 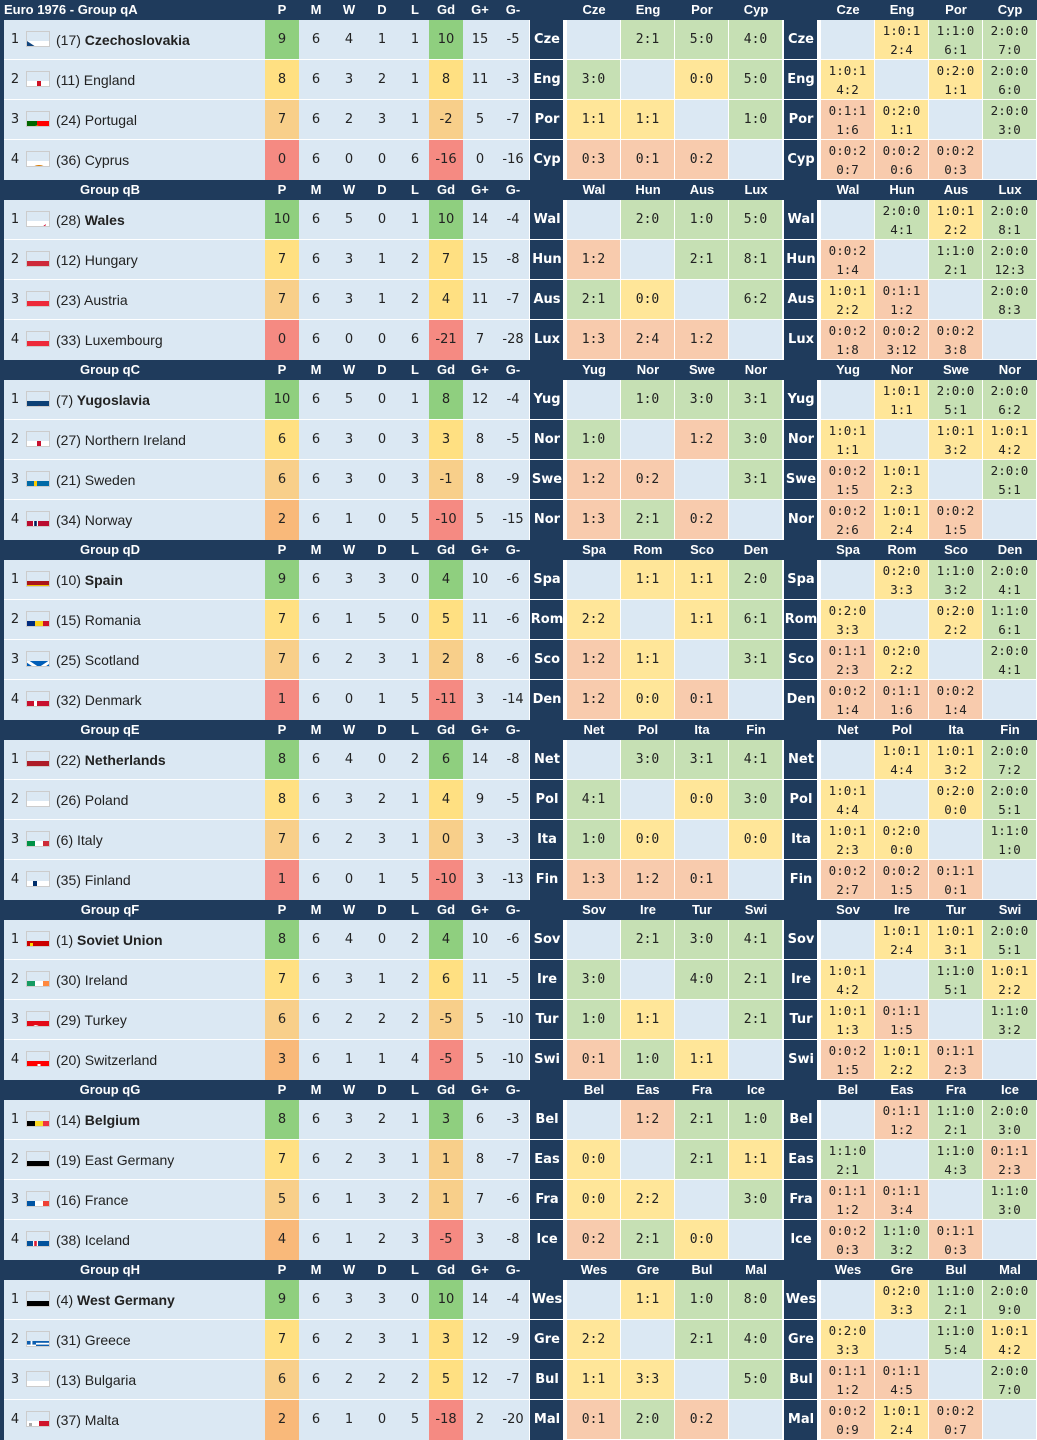 What do you see at coordinates (1009, 49) in the screenshot?
I see `aggregate-score: 7:0` at bounding box center [1009, 49].